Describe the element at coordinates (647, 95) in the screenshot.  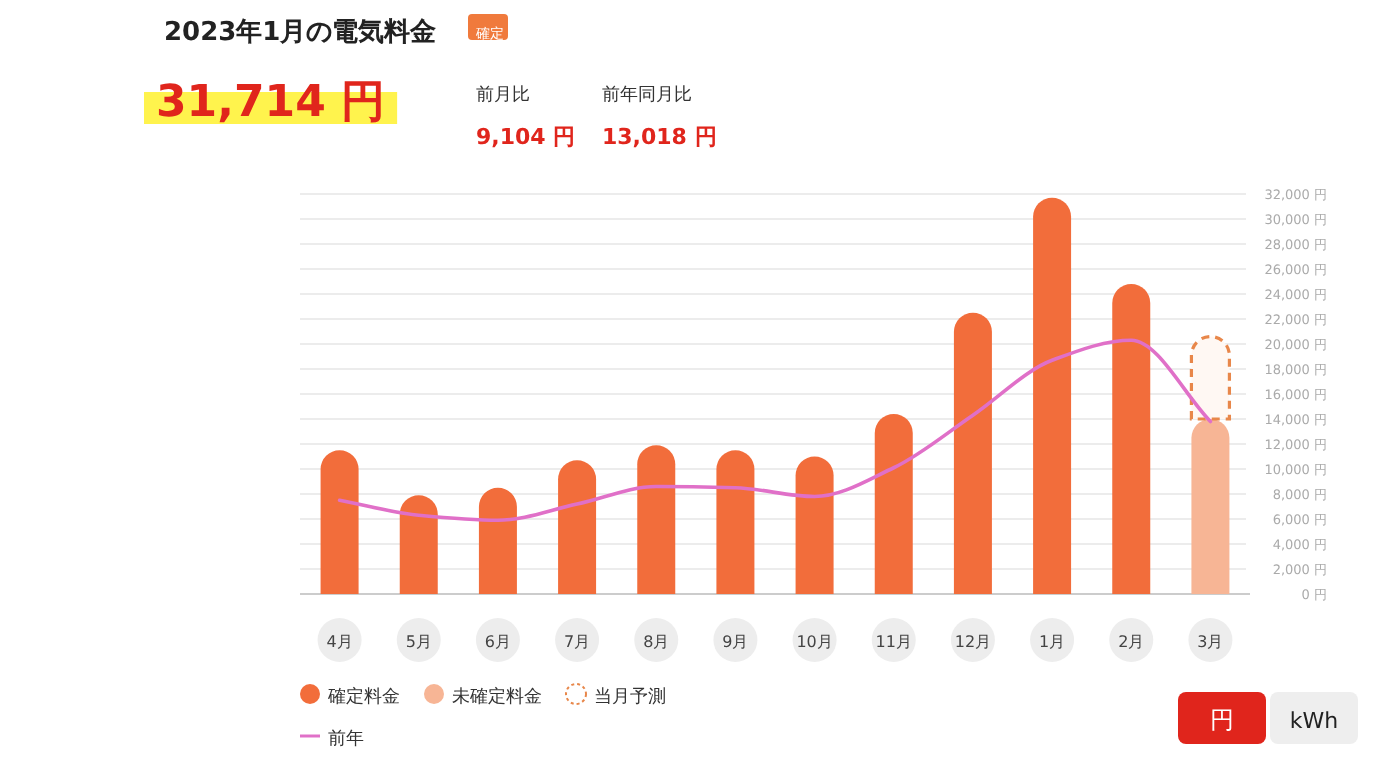
I see `text: 前年同月比` at that location.